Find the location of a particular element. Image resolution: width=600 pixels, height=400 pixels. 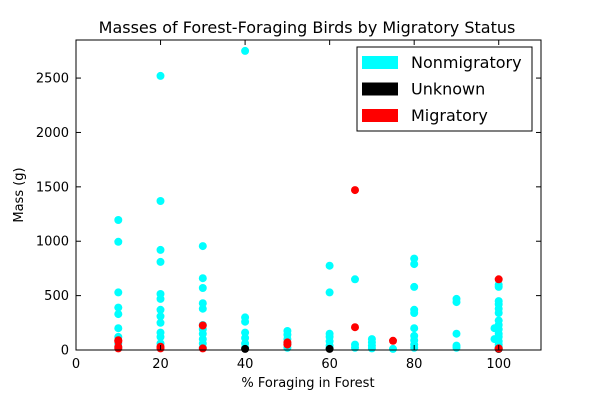

y-tick-label: 0 is located at coordinates (65, 351).